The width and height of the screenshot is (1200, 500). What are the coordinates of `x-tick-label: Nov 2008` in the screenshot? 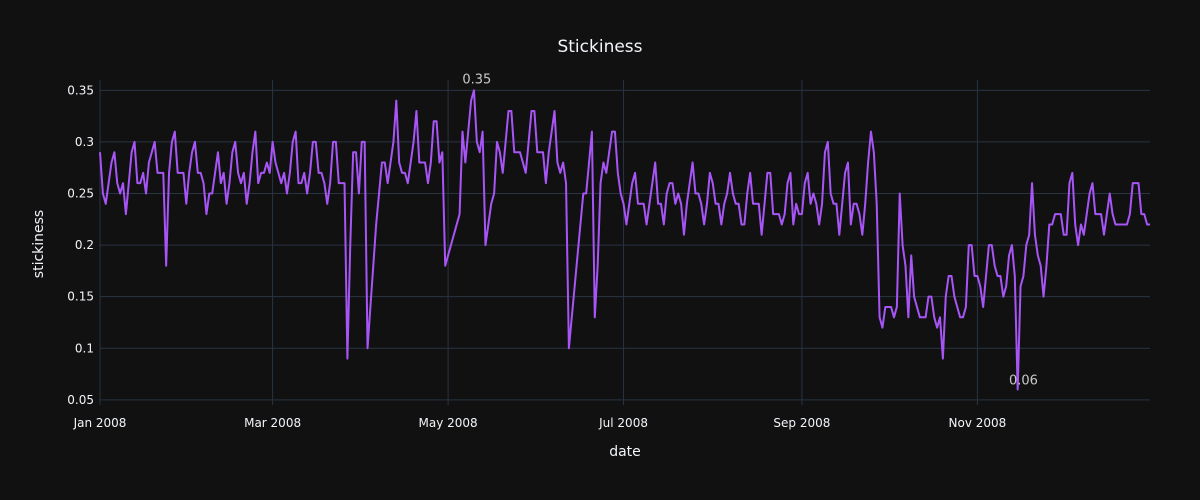 It's located at (978, 423).